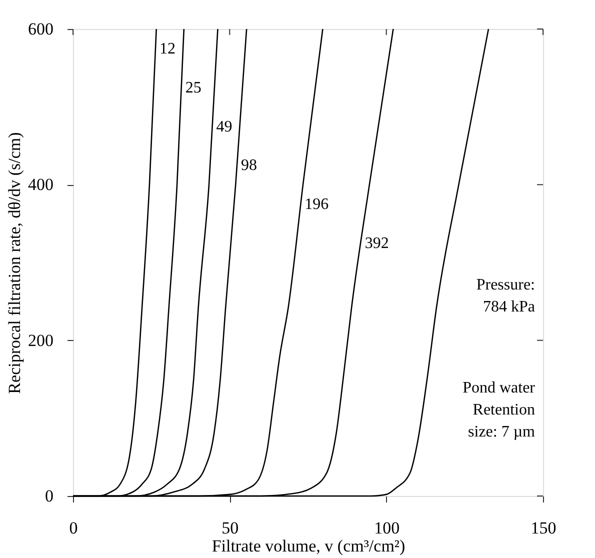 This screenshot has width=595, height=558. Describe the element at coordinates (73, 528) in the screenshot. I see `x-tick-label: 0` at that location.